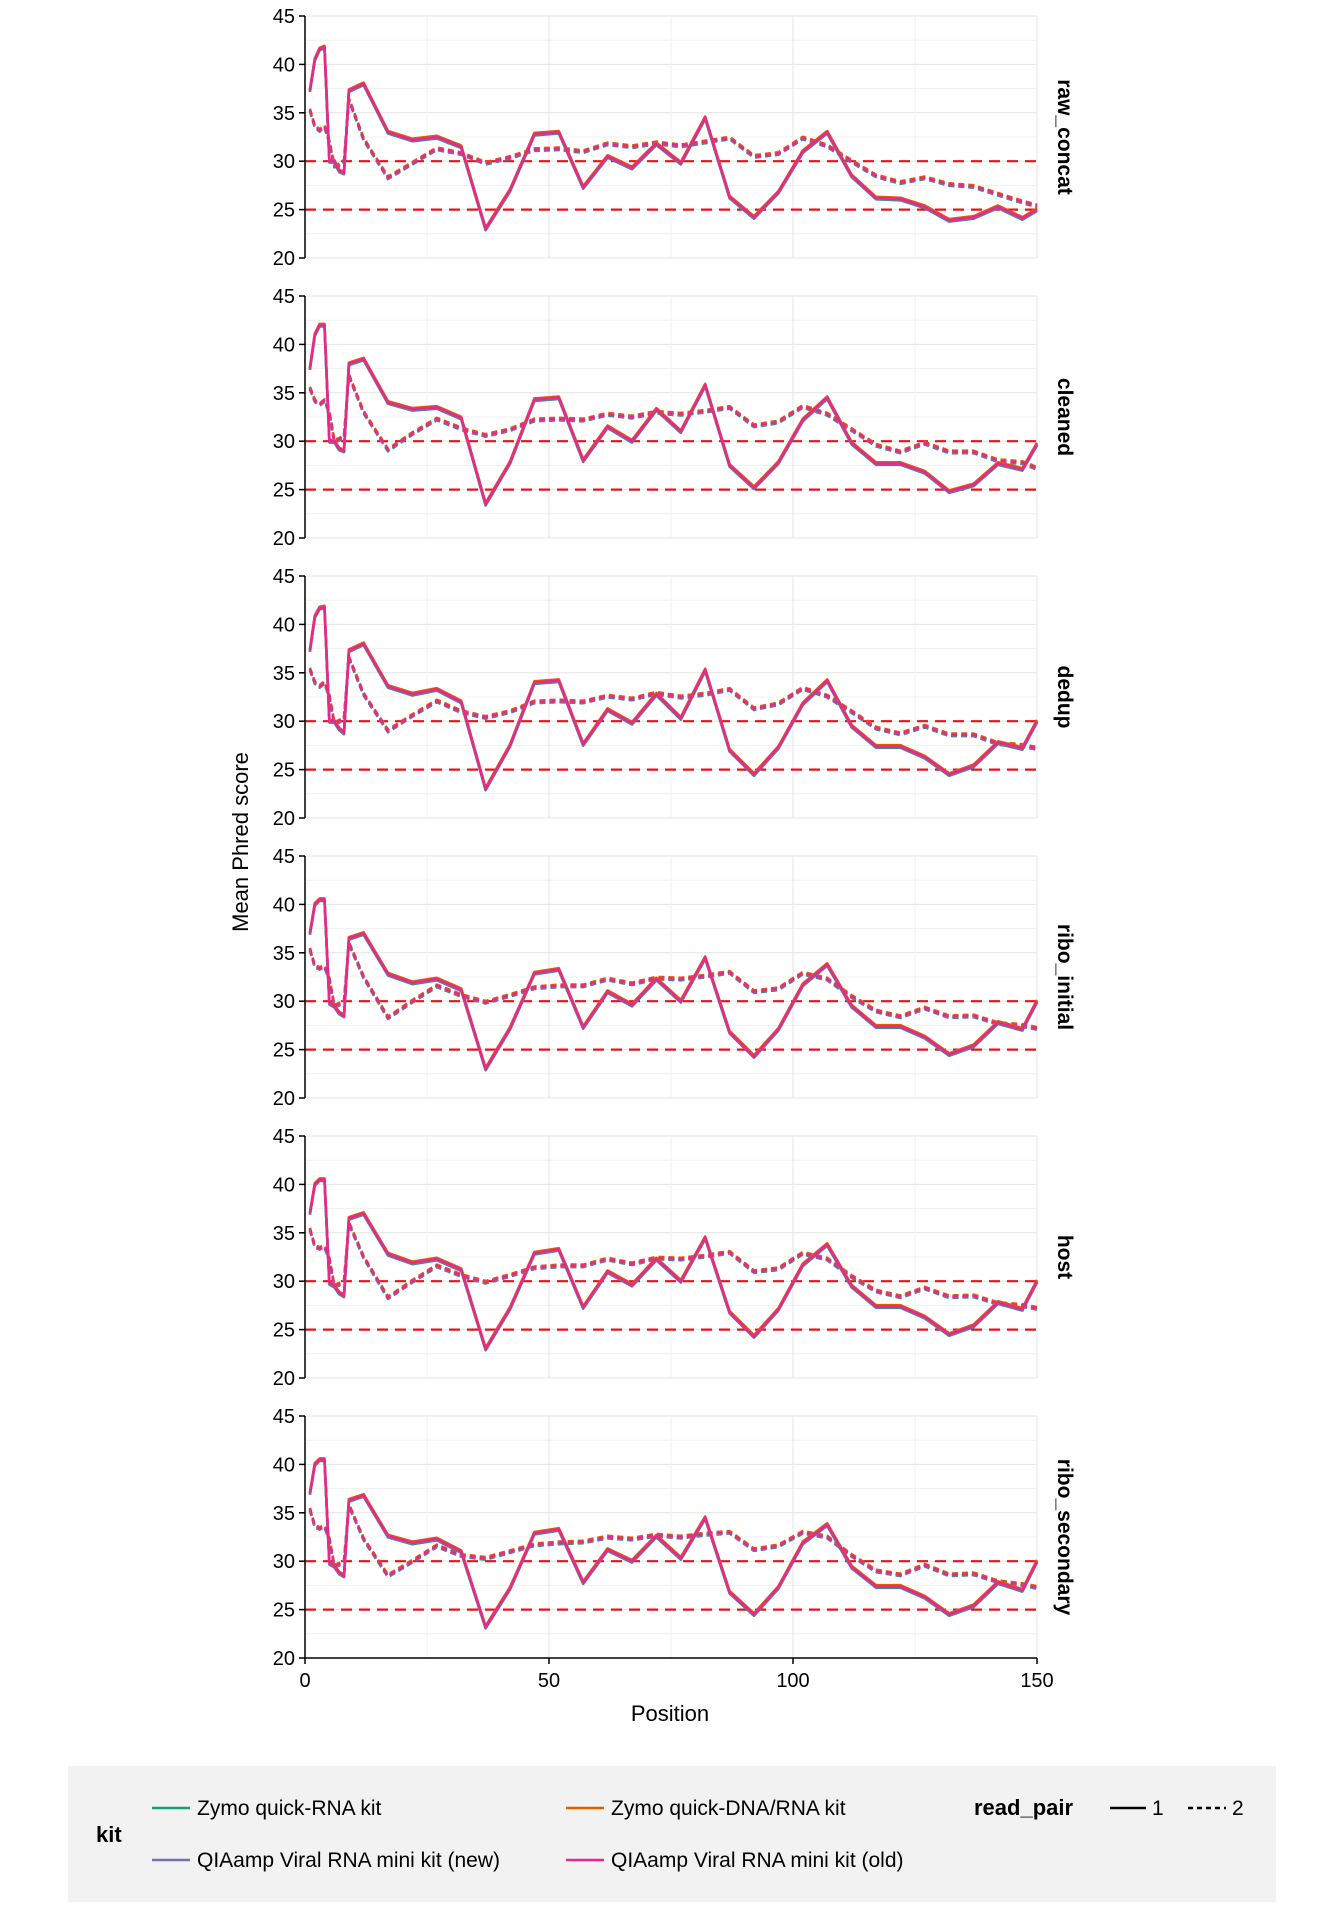 The image size is (1344, 1920). I want to click on facet-host: 20 25 30 35 40 45 host, so click(674, 1258).